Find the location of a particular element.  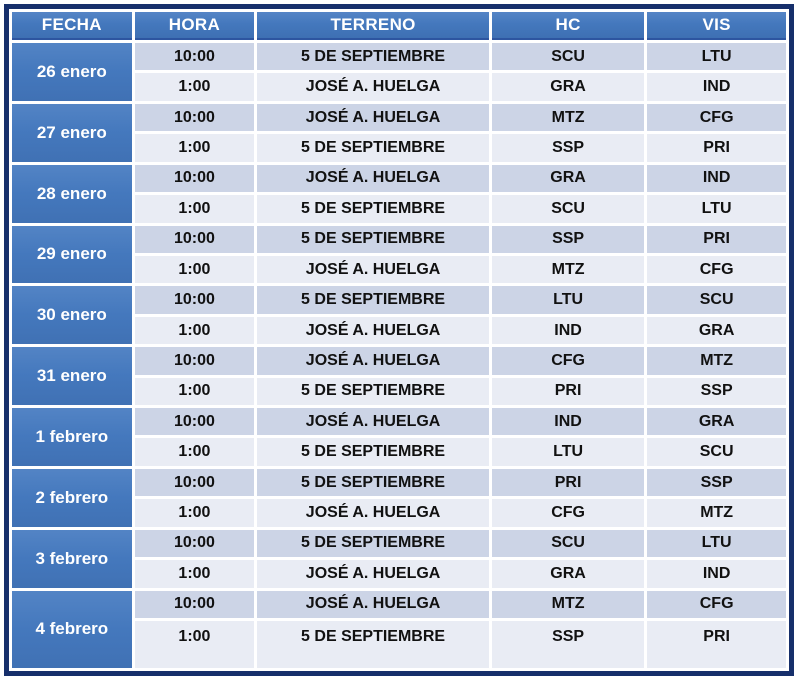

schedule-row: 1:00 5 DE SEPTIEMBRE LTU SCU is located at coordinates (399, 452).